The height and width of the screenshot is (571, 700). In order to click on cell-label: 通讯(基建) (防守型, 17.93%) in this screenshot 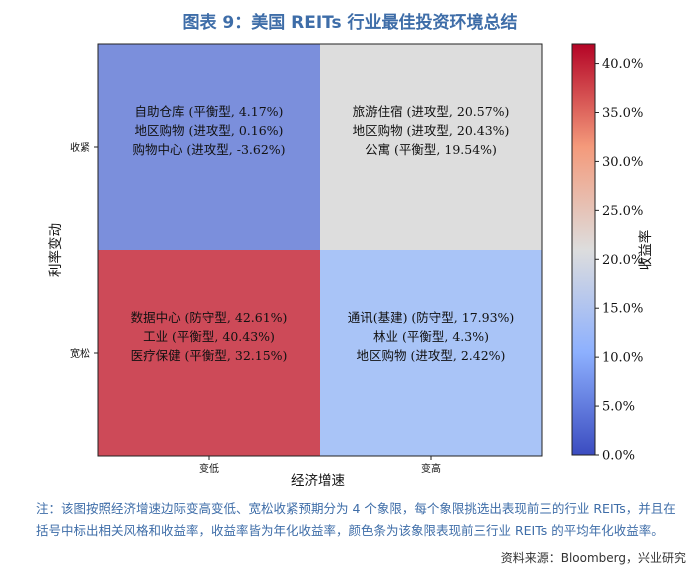, I will do `click(431, 317)`.